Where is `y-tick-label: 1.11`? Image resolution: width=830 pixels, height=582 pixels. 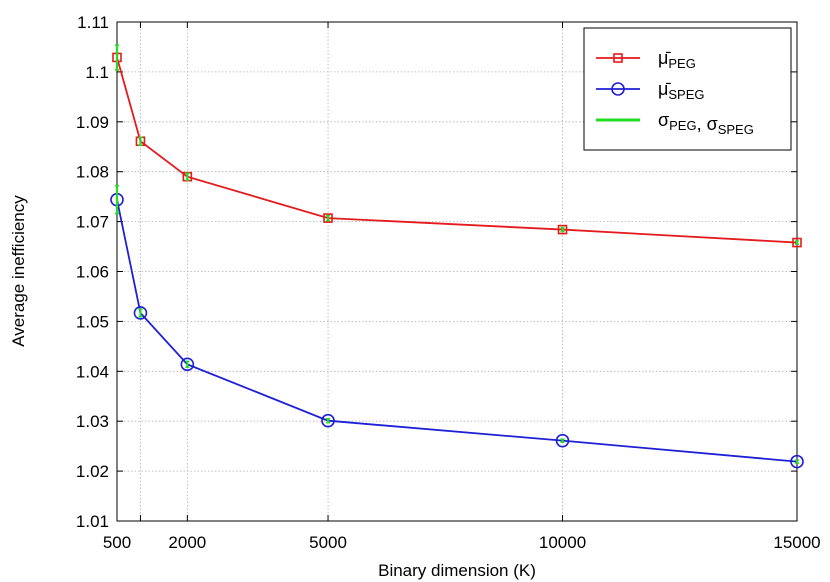 y-tick-label: 1.11 is located at coordinates (93, 22).